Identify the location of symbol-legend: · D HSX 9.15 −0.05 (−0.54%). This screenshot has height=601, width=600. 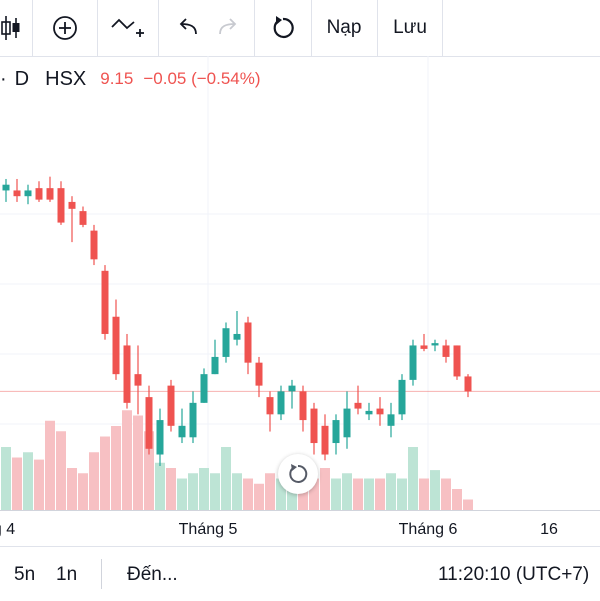
(130, 79).